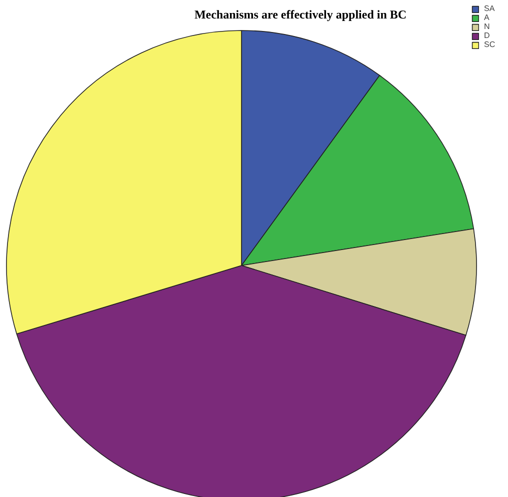 This screenshot has height=497, width=508. Describe the element at coordinates (300, 15) in the screenshot. I see `chart-title: Mechanisms are effectively applied in BC` at that location.